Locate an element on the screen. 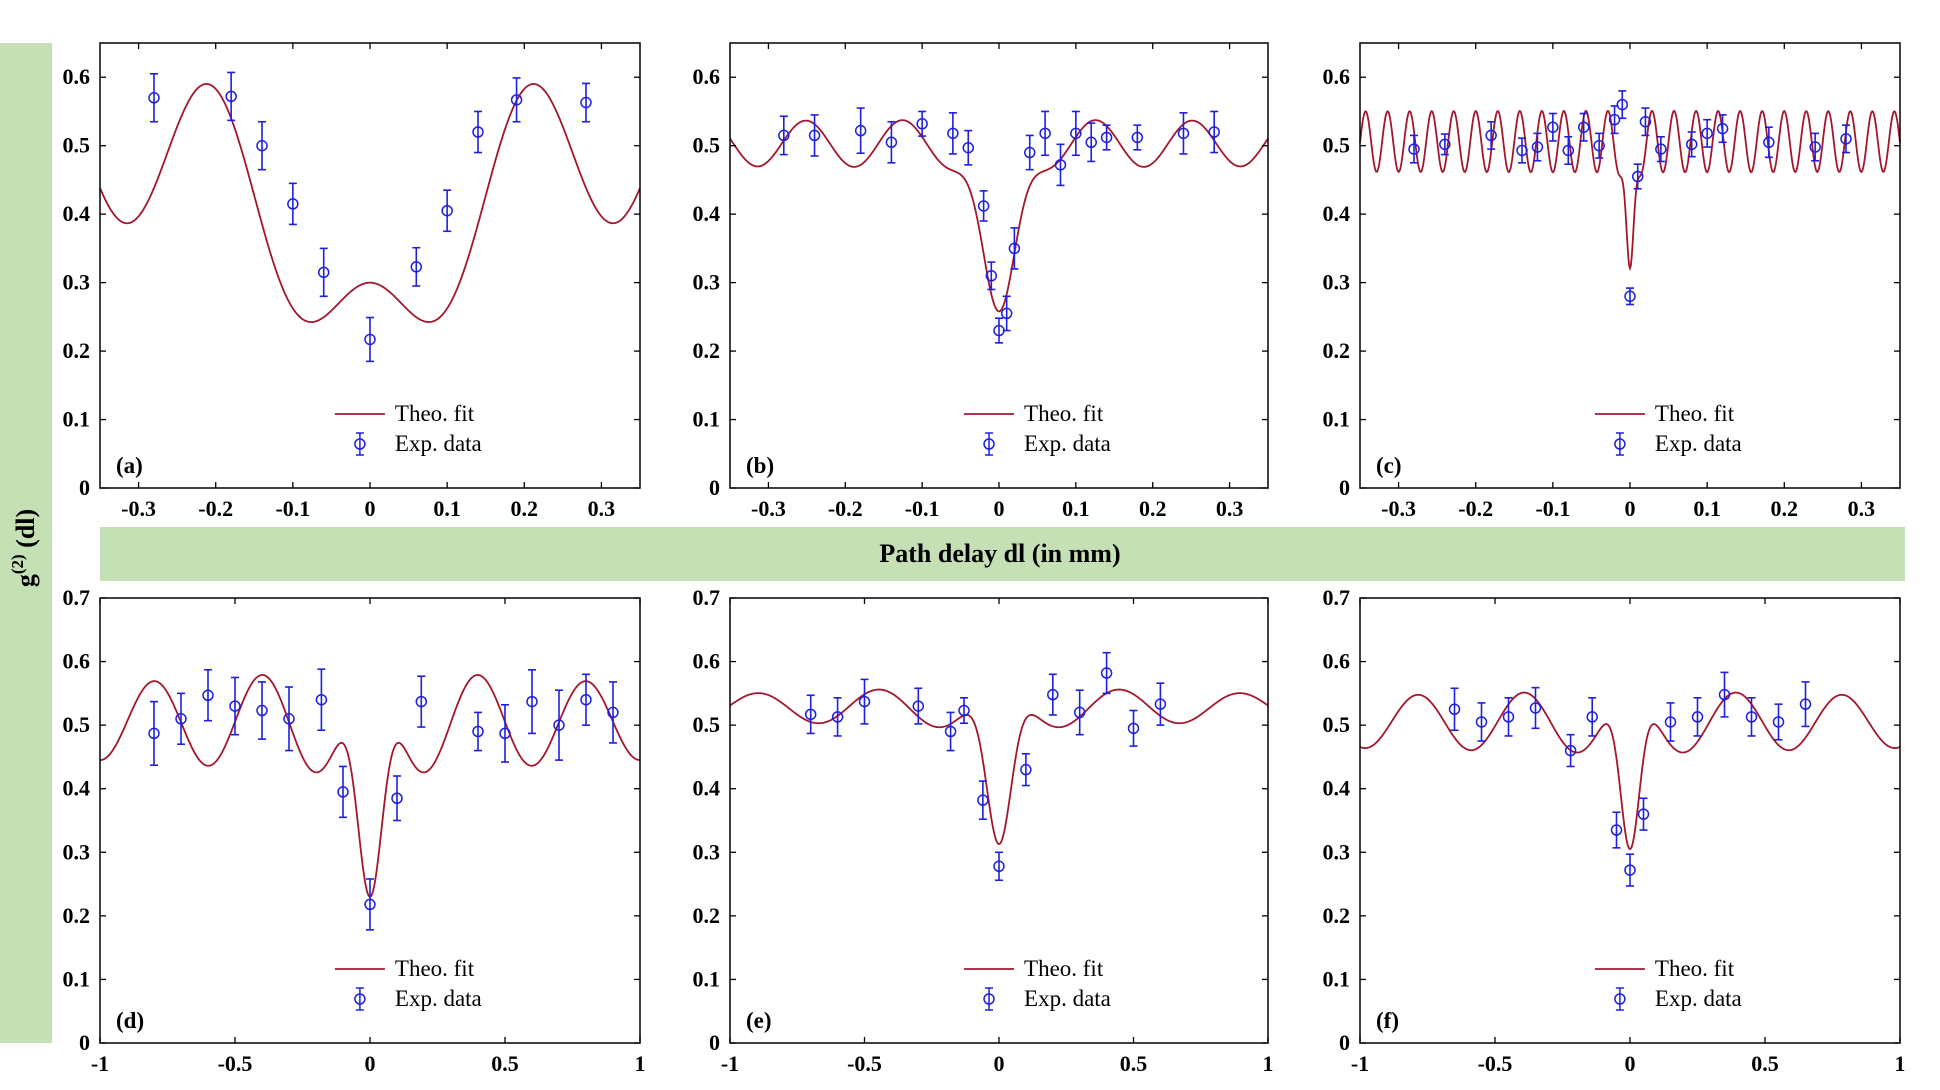 This screenshot has height=1090, width=1940. y-axis-label-arg: (dl) is located at coordinates (25, 532).